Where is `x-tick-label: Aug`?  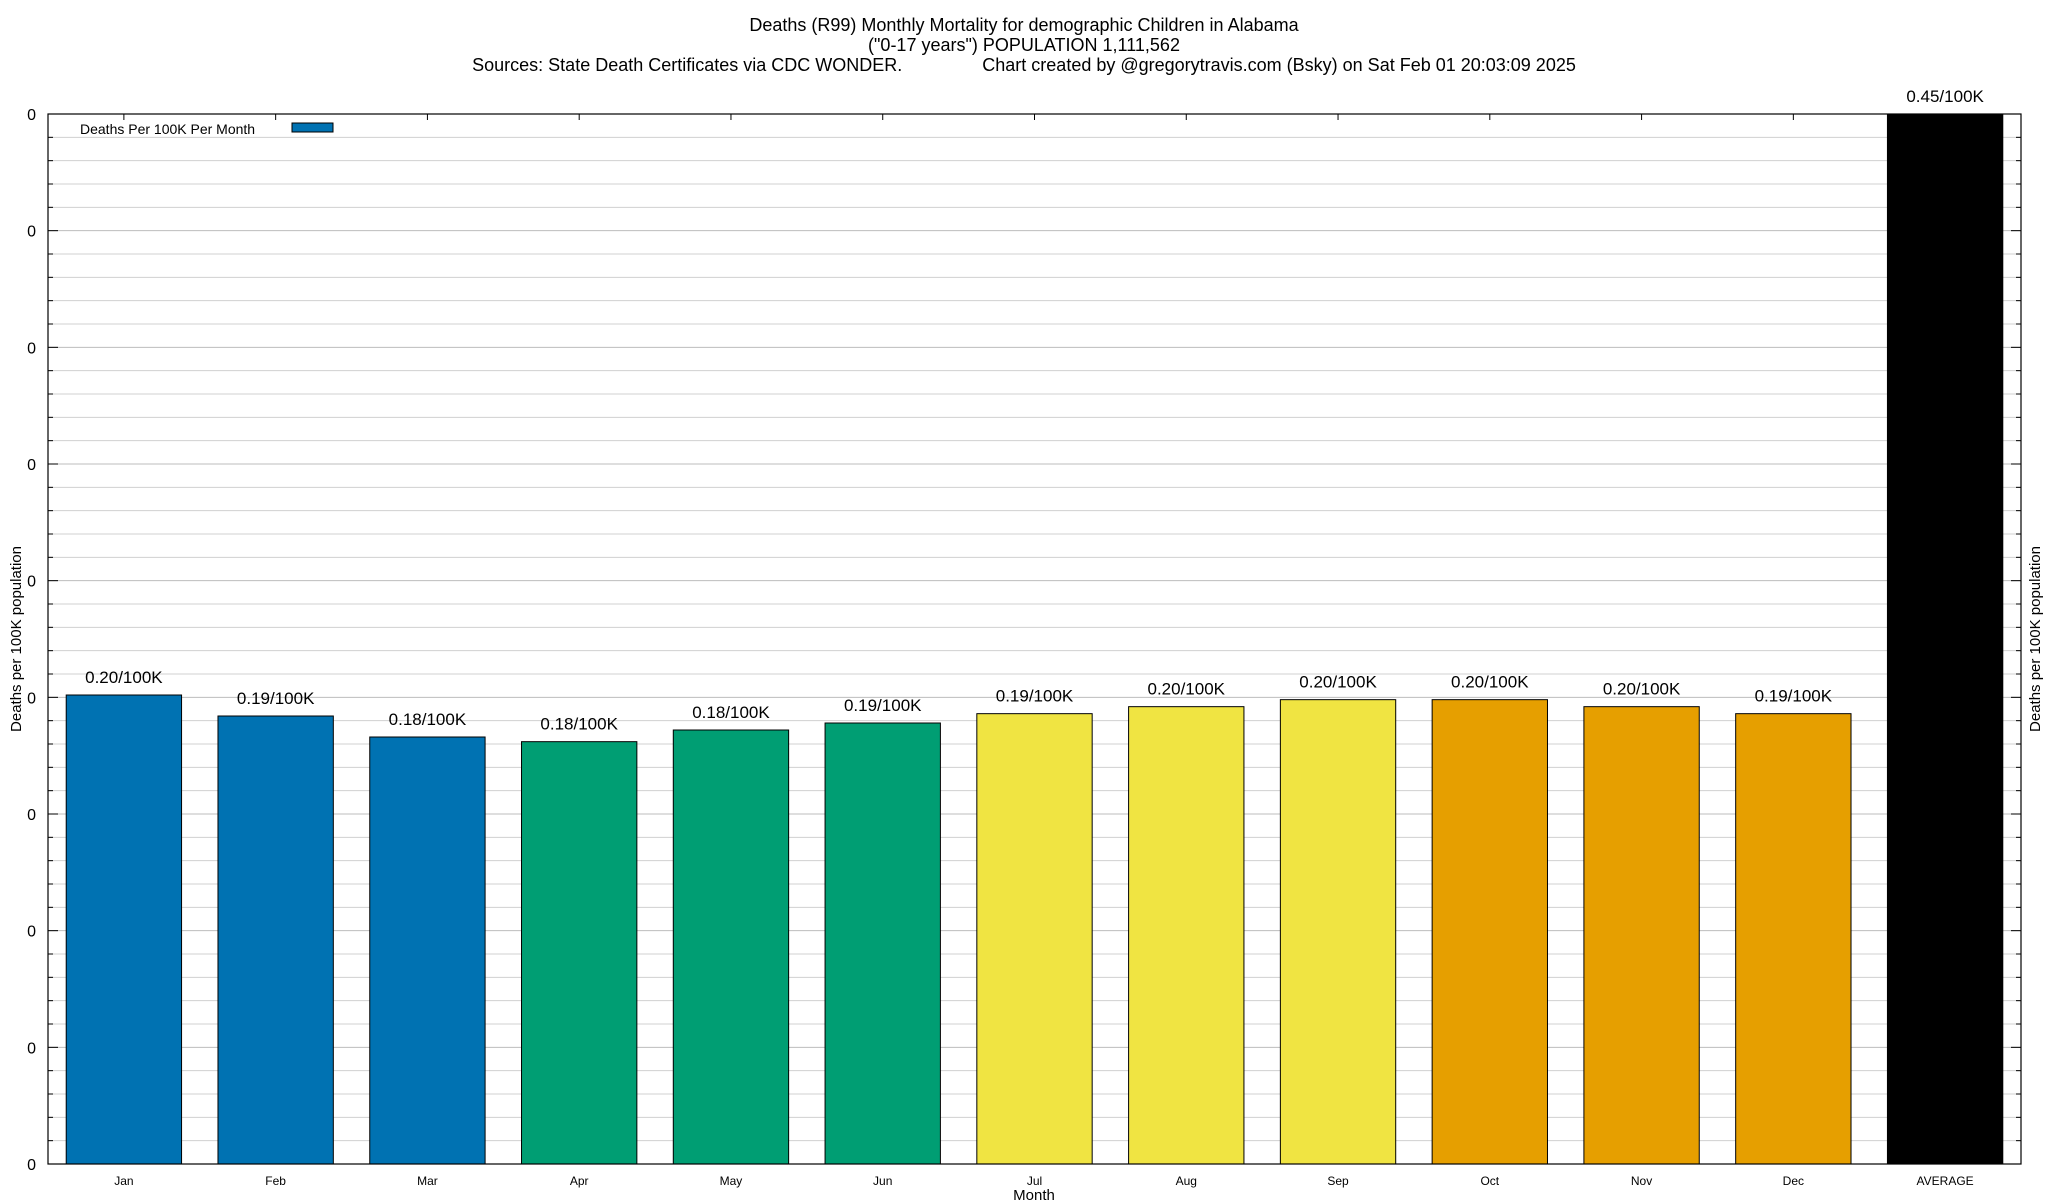
x-tick-label: Aug is located at coordinates (1186, 1181).